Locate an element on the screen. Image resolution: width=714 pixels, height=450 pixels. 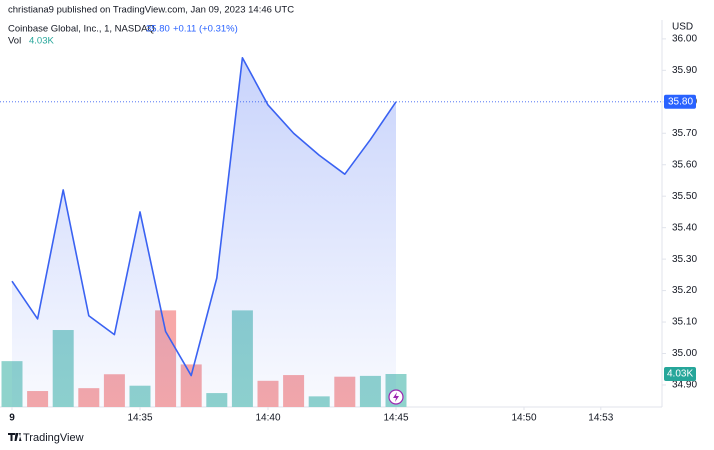
last-price-label: 35.80 is located at coordinates (680, 101).